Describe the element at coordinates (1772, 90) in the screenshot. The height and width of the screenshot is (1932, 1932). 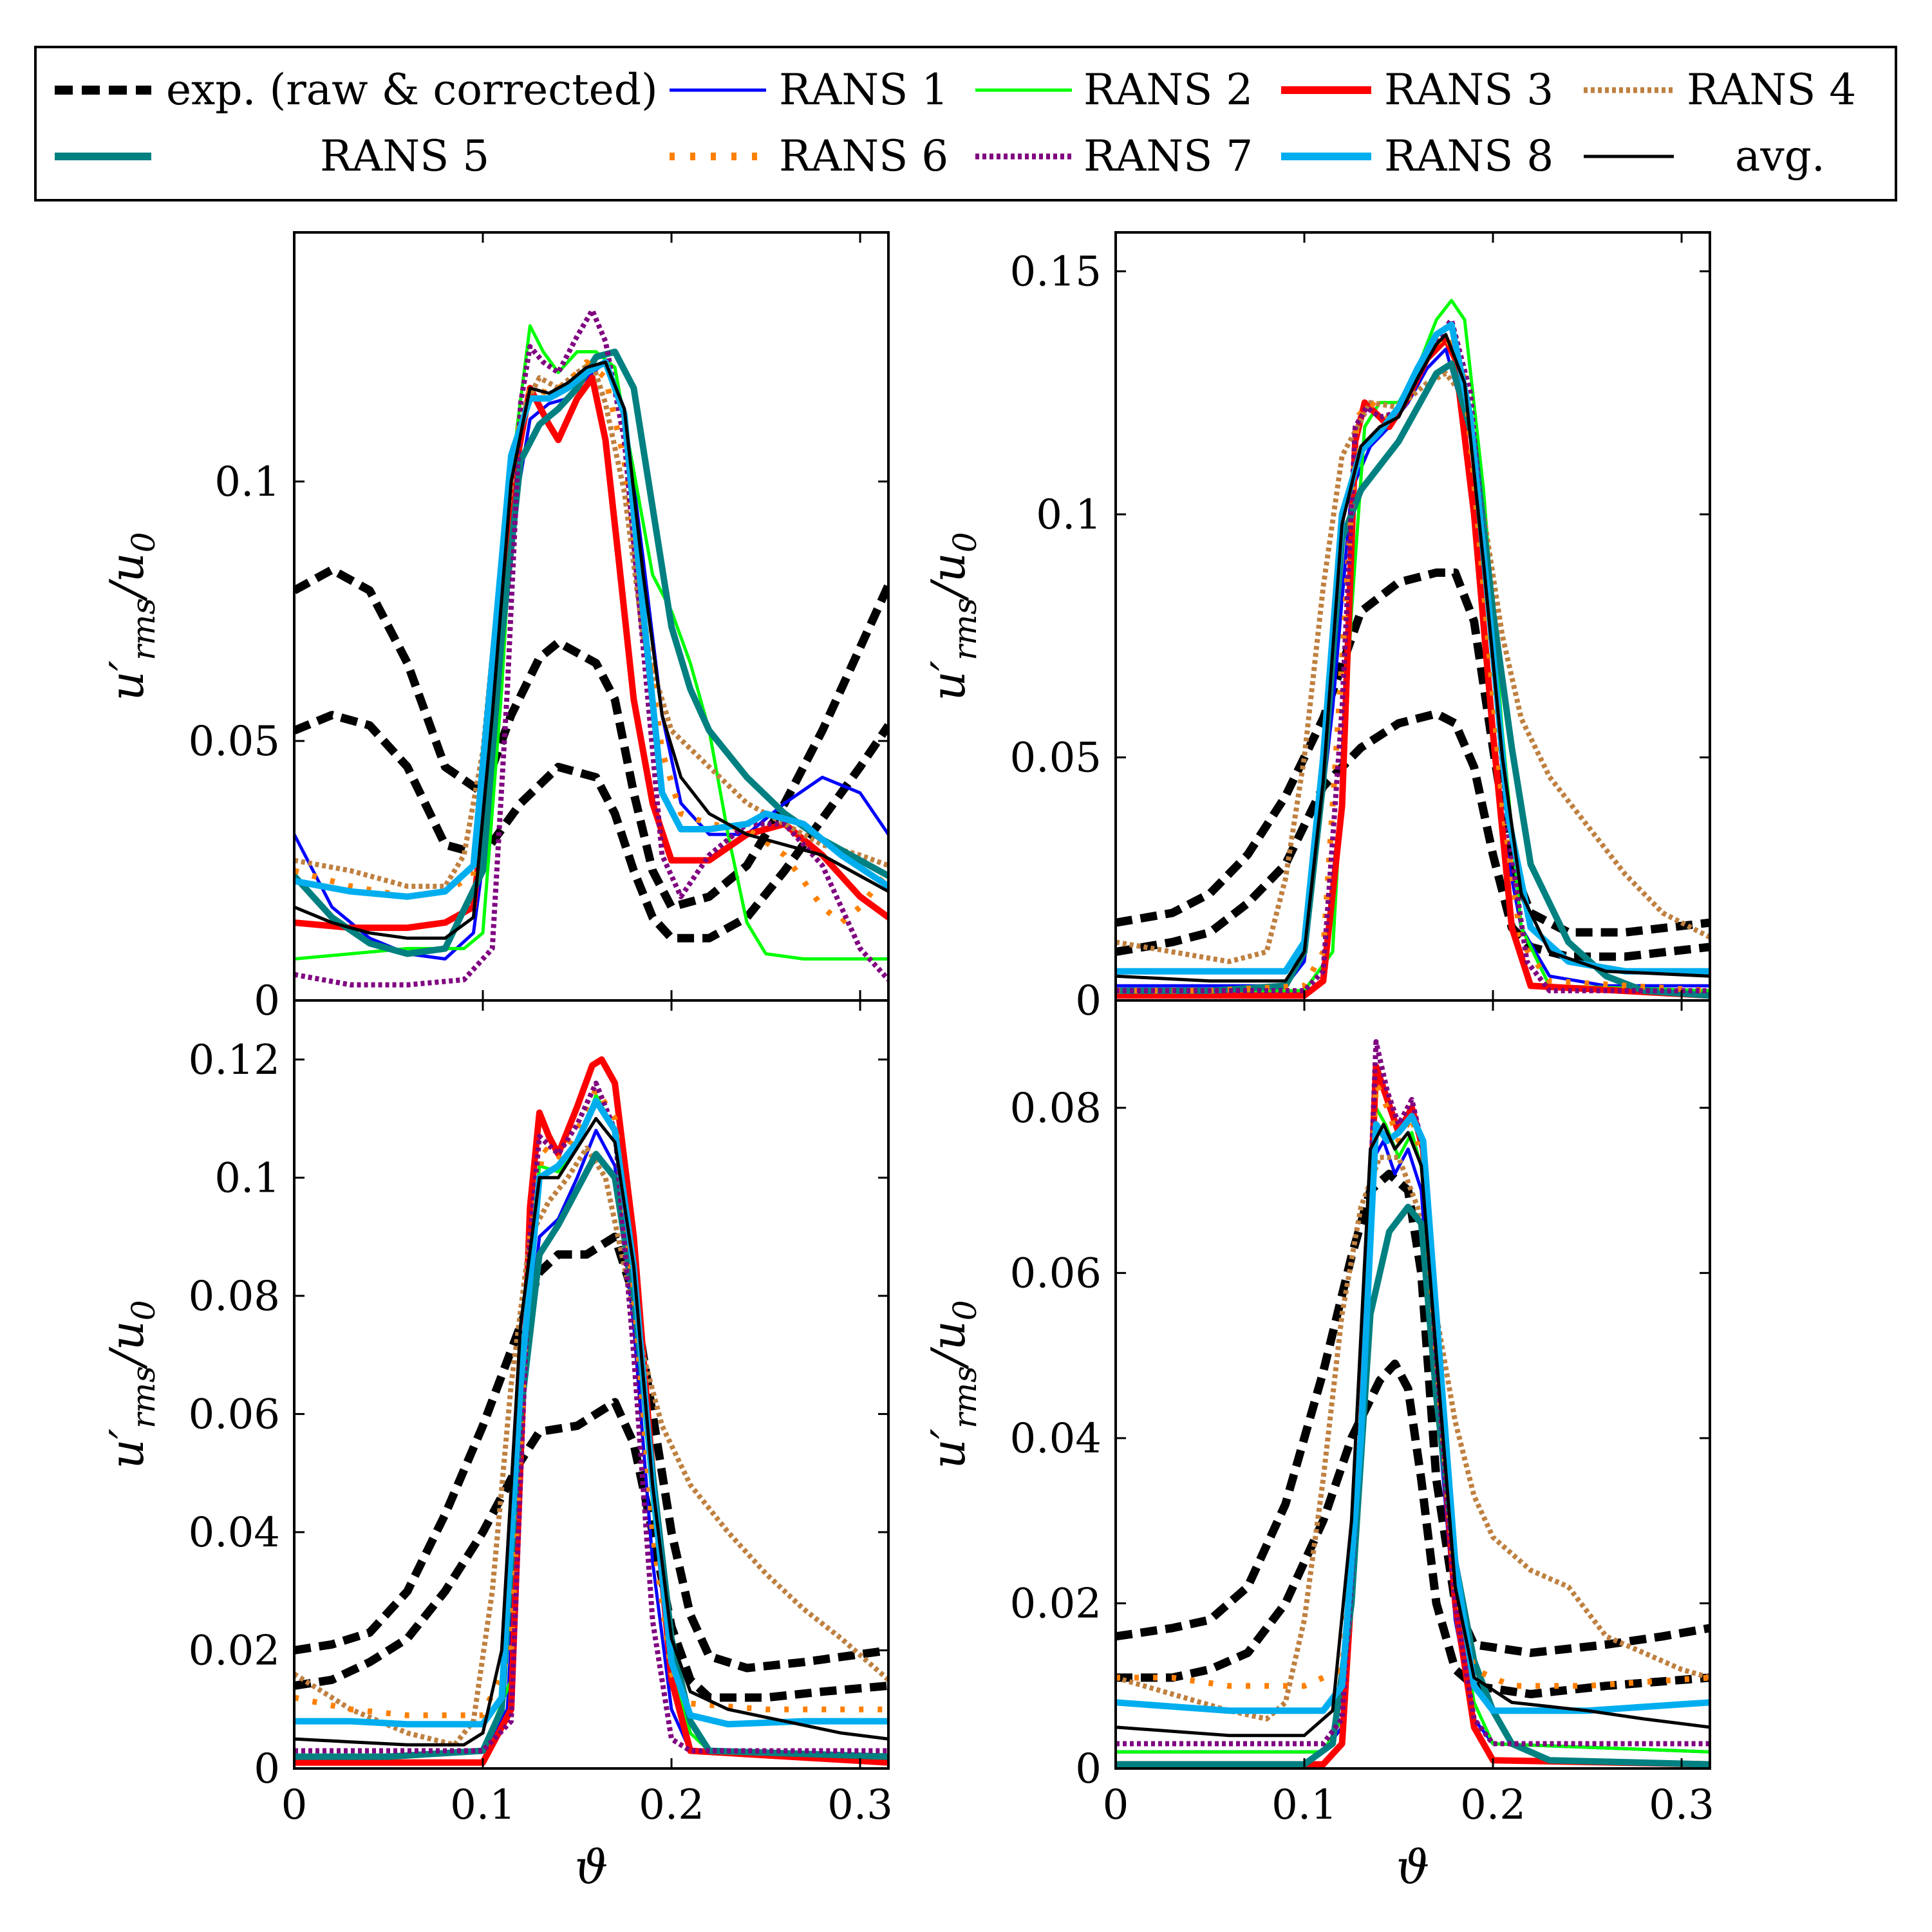
I see `legend-label-rans-4: RANS 4` at that location.